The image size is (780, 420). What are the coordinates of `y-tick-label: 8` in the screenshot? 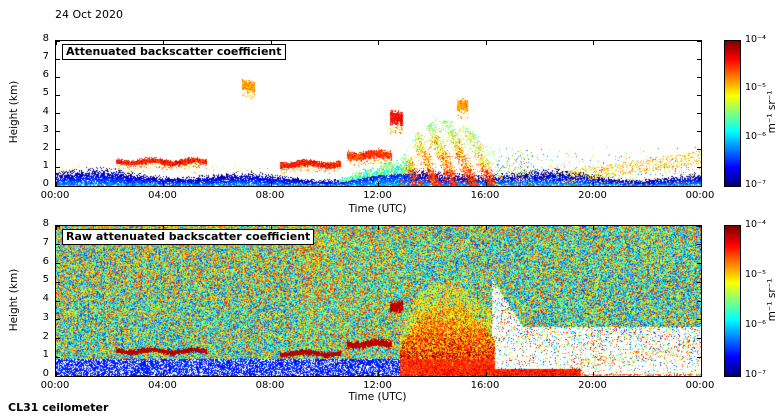 It's located at (45, 223).